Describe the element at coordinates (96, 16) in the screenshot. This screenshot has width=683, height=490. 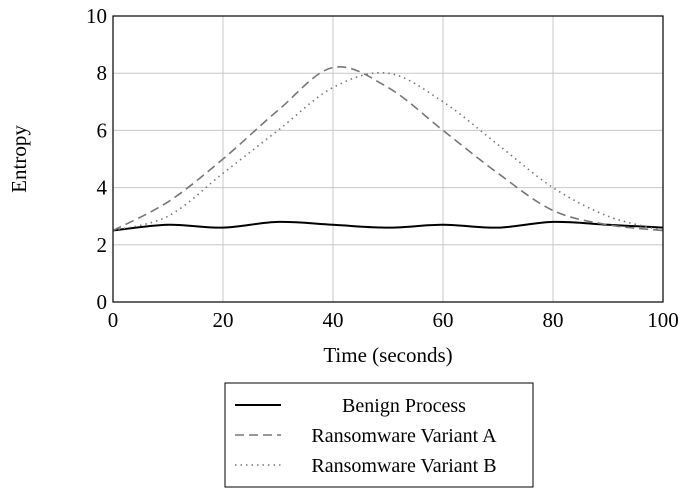
I see `y-tick-label: 10` at that location.